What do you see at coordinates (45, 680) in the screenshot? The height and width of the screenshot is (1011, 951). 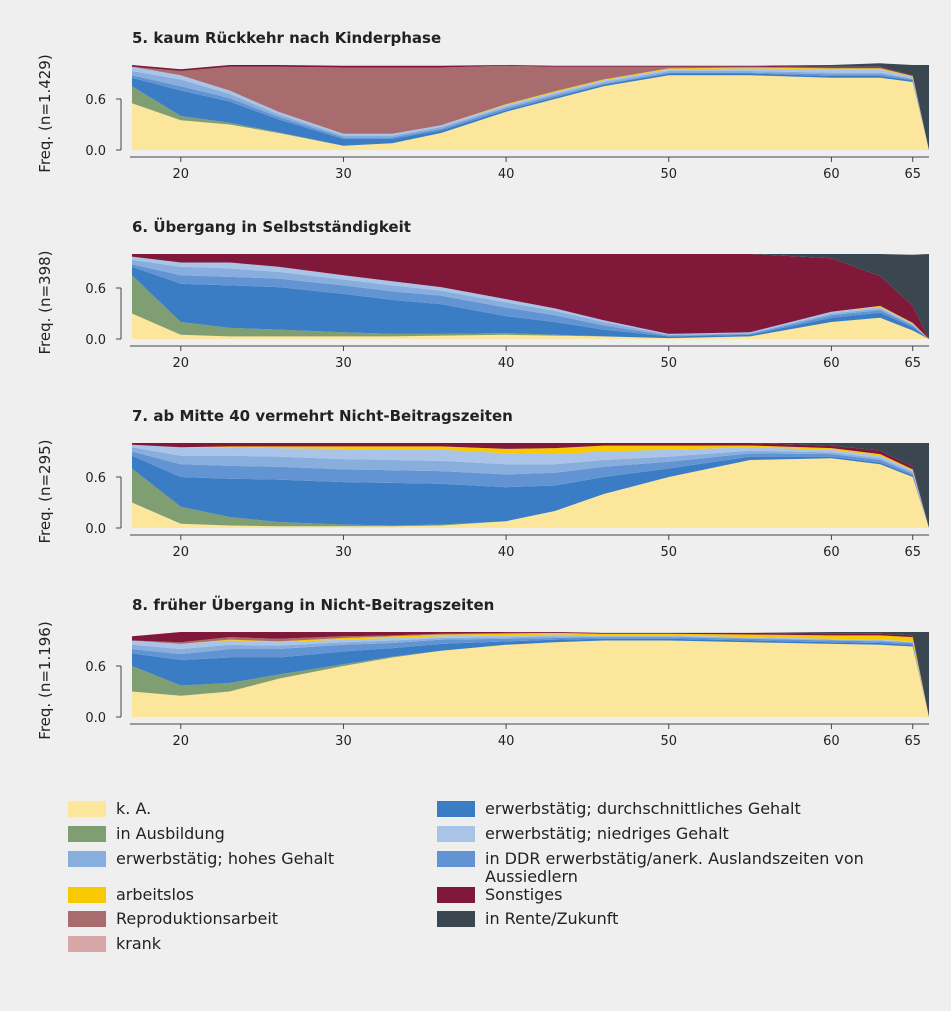 I see `y-axis-title: Freq. (n=1.196)` at bounding box center [45, 680].